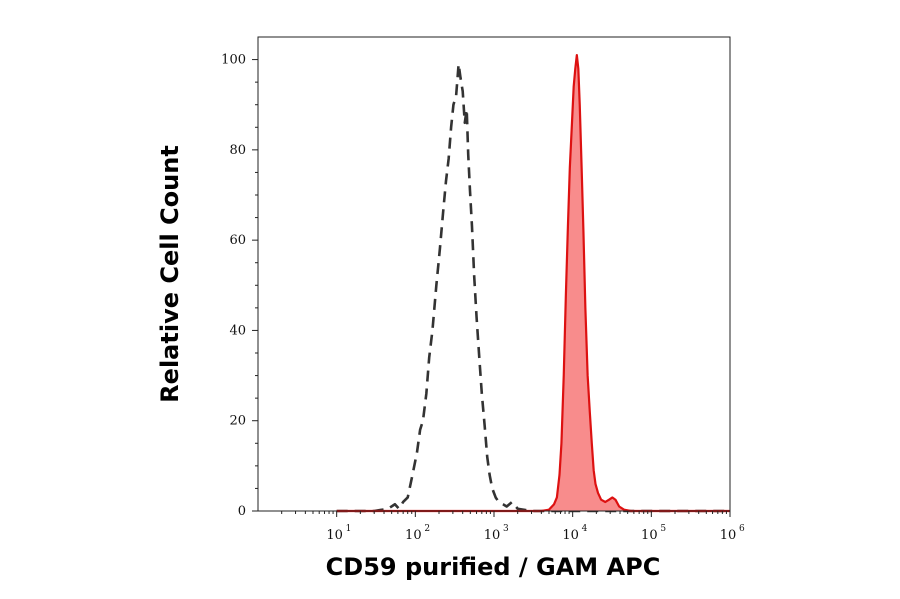 The height and width of the screenshot is (599, 900). I want to click on x-tick-exponent-2: 2, so click(427, 529).